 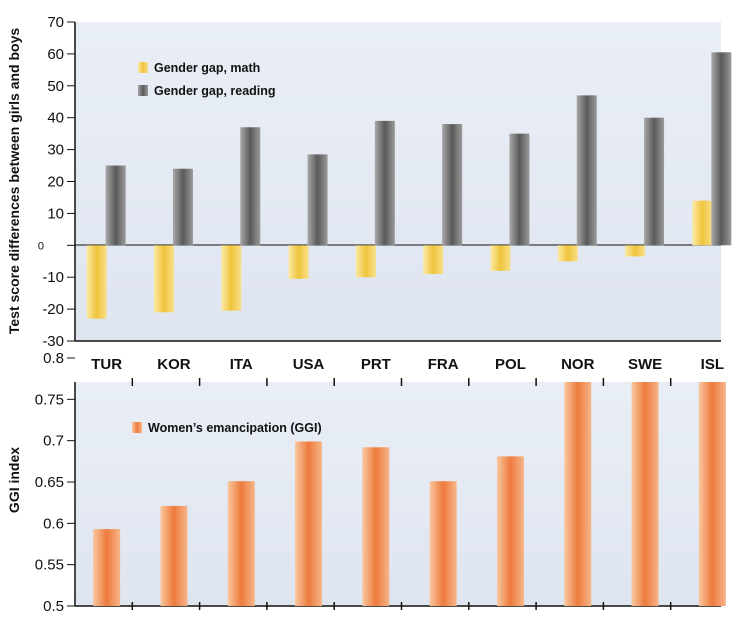 What do you see at coordinates (207, 79) in the screenshot?
I see `top-legend: Gender gap, math Gender gap, reading` at bounding box center [207, 79].